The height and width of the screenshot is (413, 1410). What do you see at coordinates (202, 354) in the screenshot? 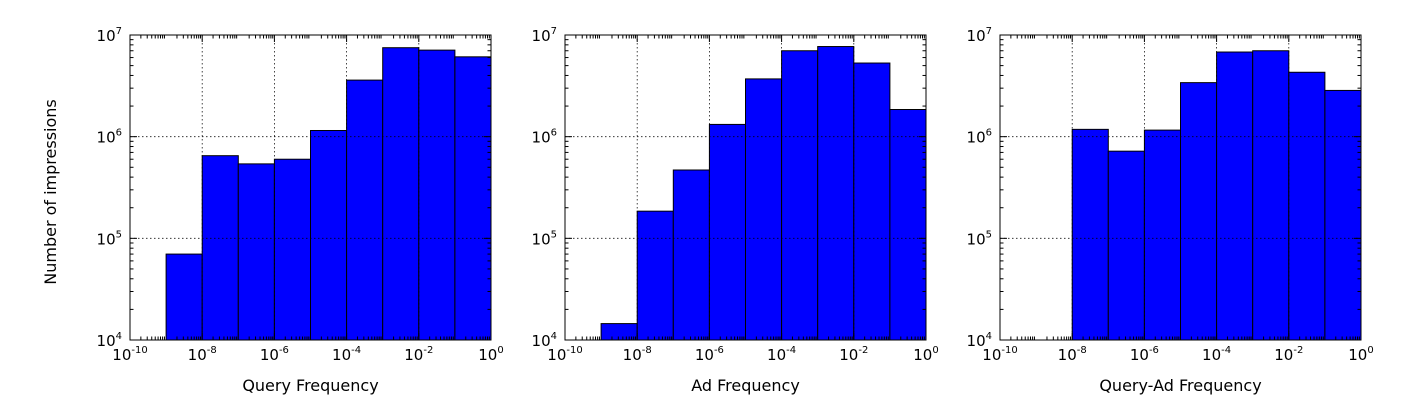
I see `query-frequency-x-tick-label-1: 10⁻⁸` at bounding box center [202, 354].